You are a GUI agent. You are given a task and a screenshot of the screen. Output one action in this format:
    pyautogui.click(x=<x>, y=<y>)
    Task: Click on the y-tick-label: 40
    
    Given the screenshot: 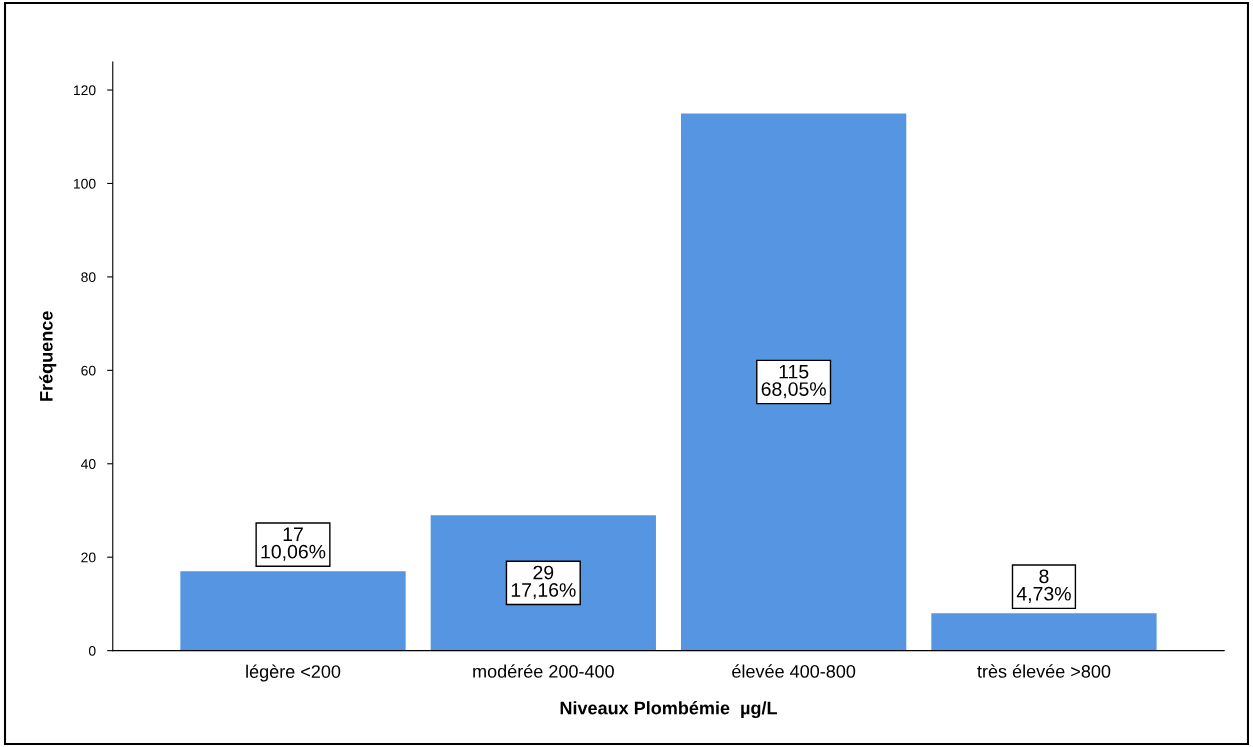 What is the action you would take?
    pyautogui.click(x=88, y=464)
    